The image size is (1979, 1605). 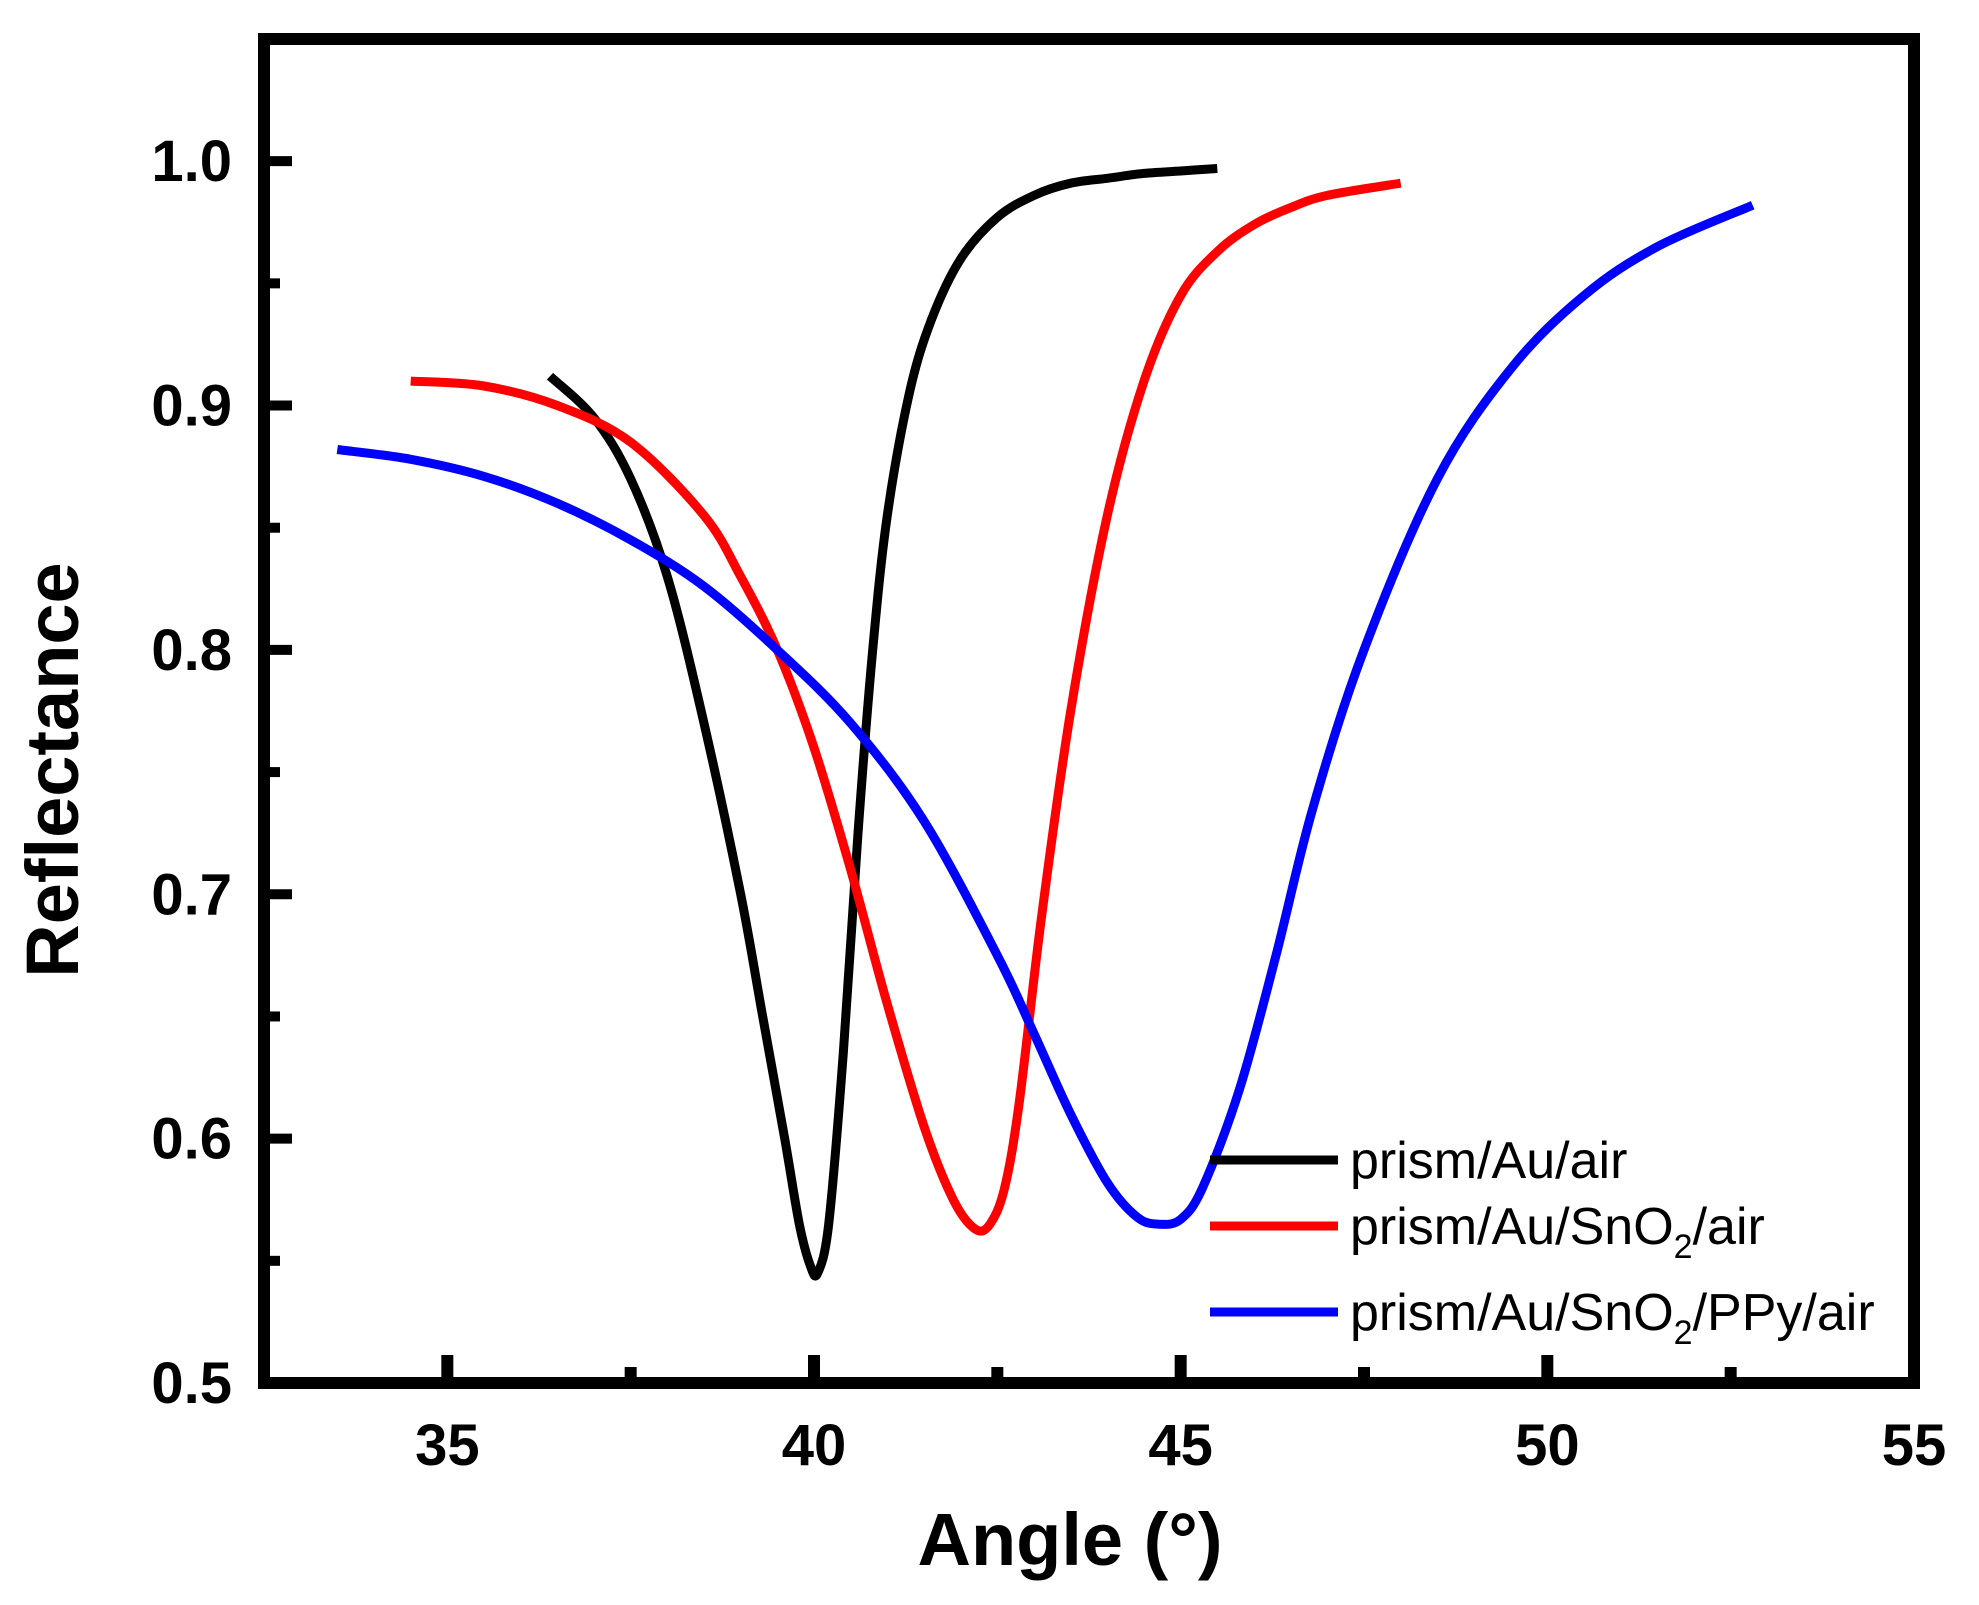 I want to click on y-tick-label: 0.5, so click(x=191, y=1383).